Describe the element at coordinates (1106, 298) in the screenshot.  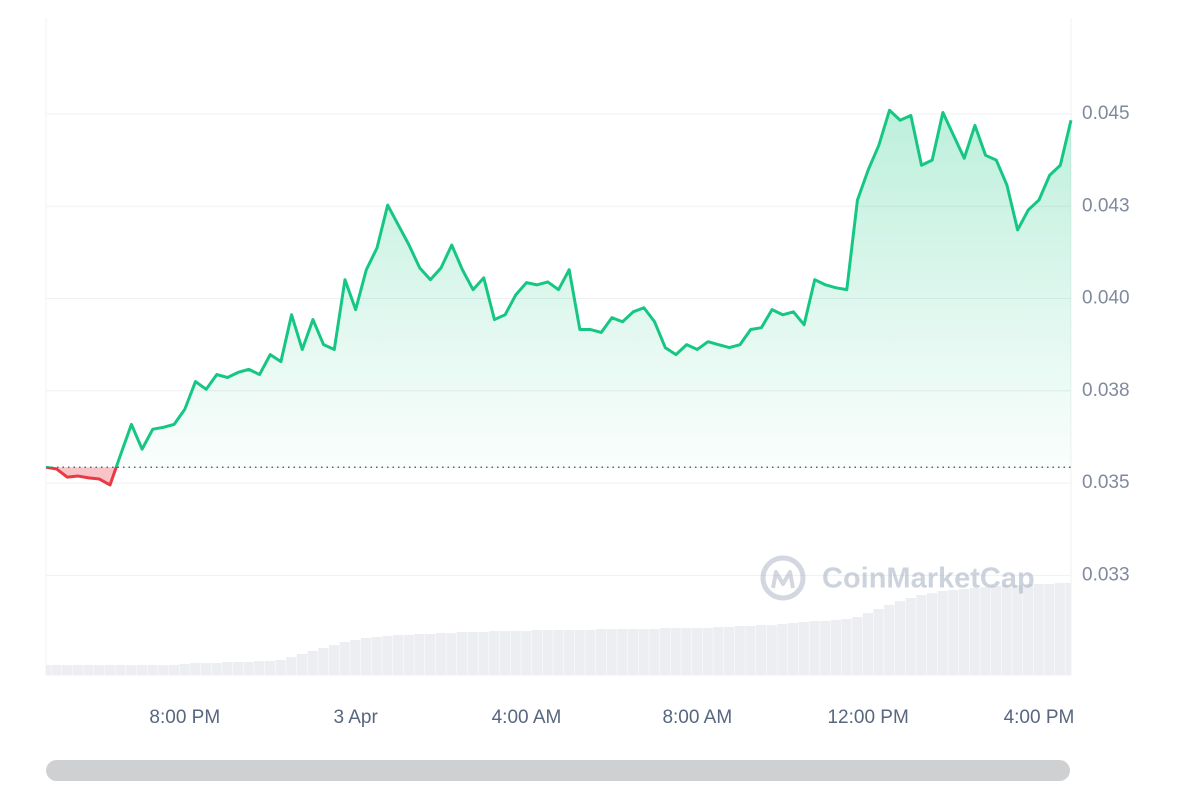
I see `y-tick-label: 0.040` at that location.